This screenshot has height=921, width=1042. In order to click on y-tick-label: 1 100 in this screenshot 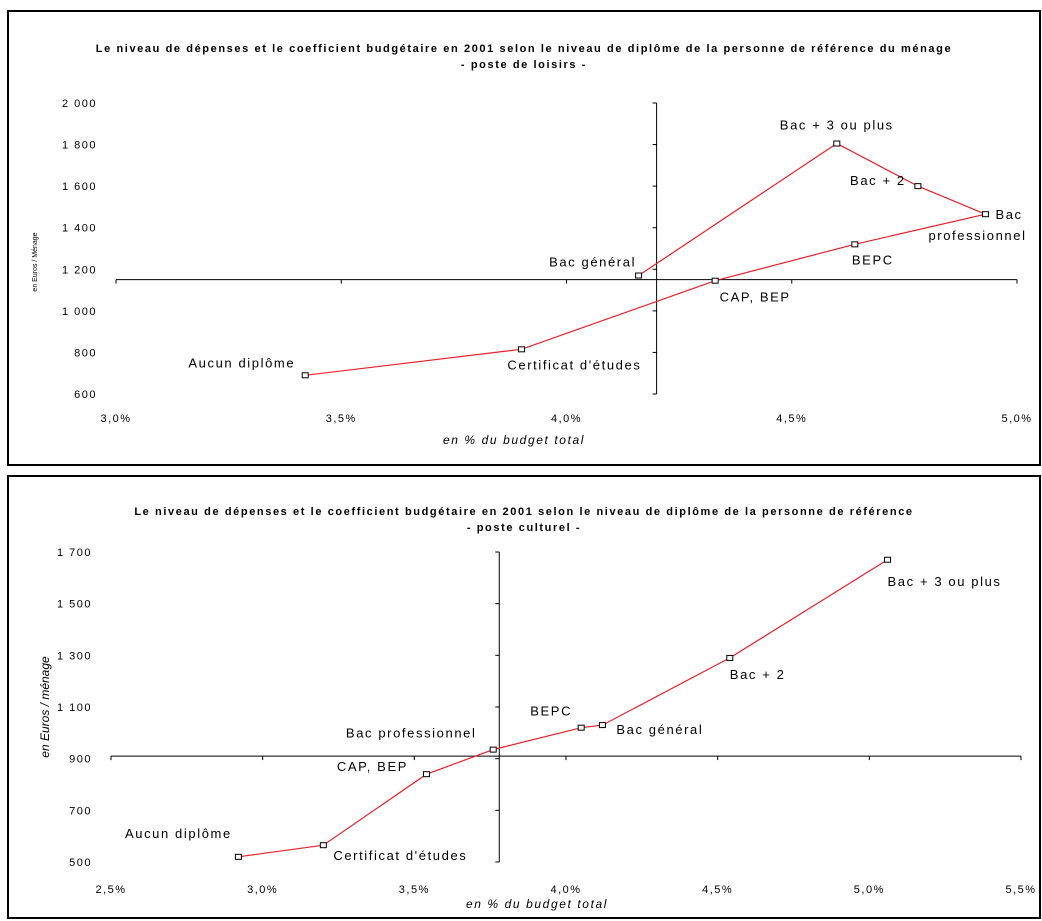, I will do `click(74, 708)`.